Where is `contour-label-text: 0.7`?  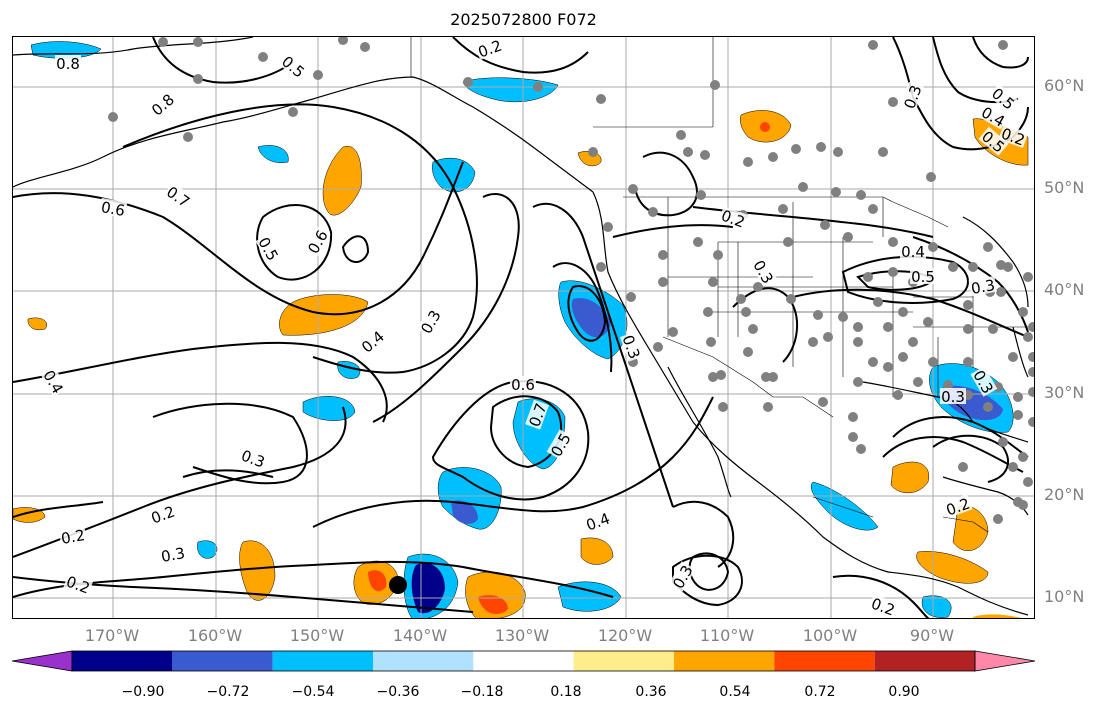
contour-label-text: 0.7 is located at coordinates (178, 197).